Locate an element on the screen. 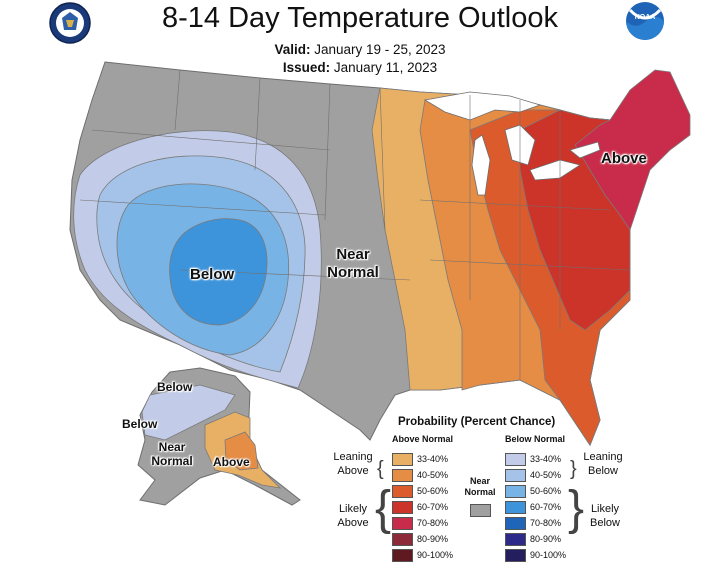 This screenshot has height=562, width=720. leaning-above-line-1: Leaning is located at coordinates (353, 457).